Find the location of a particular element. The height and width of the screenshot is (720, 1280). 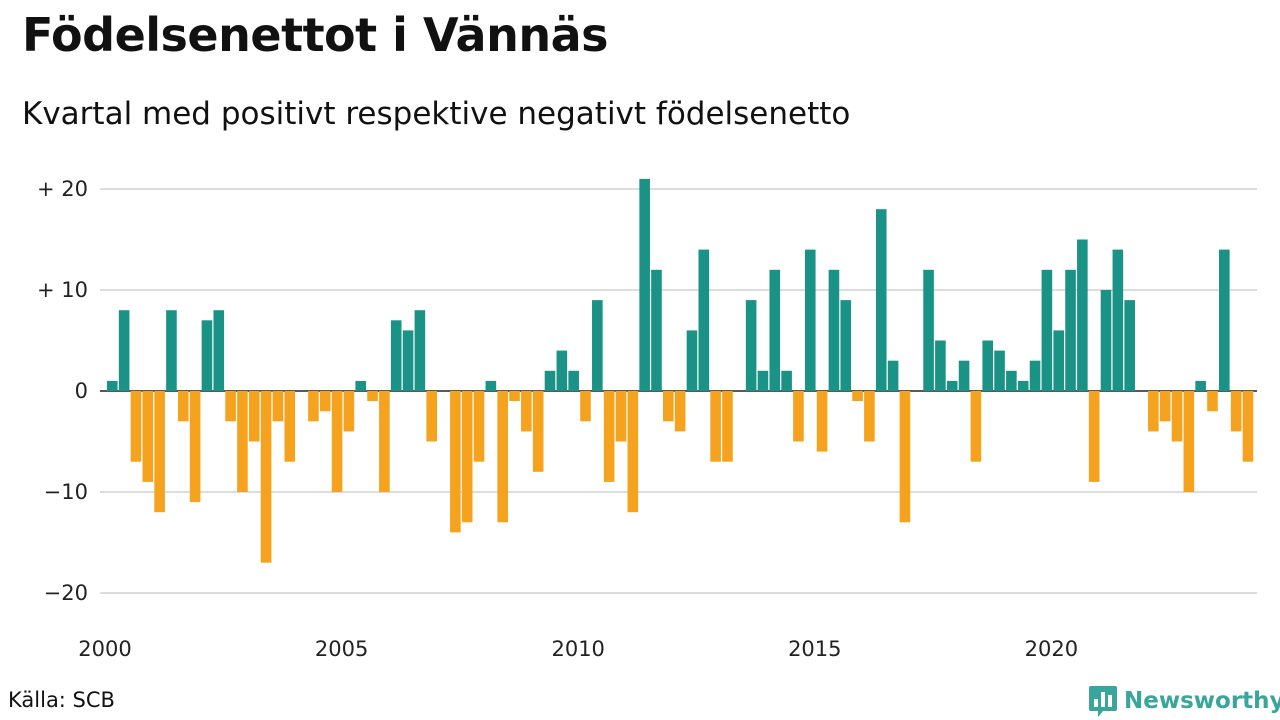

y-tick-label: −20 is located at coordinates (66, 593).